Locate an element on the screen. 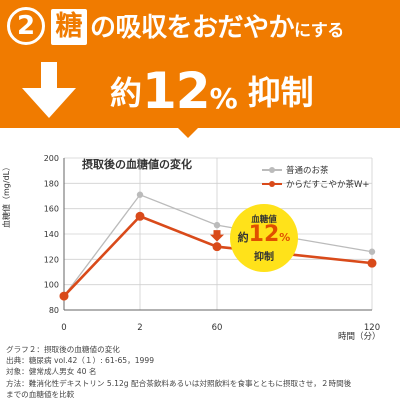 This screenshot has width=400, height=400. method-note-2: までの血糖値を比較 is located at coordinates (40, 394).